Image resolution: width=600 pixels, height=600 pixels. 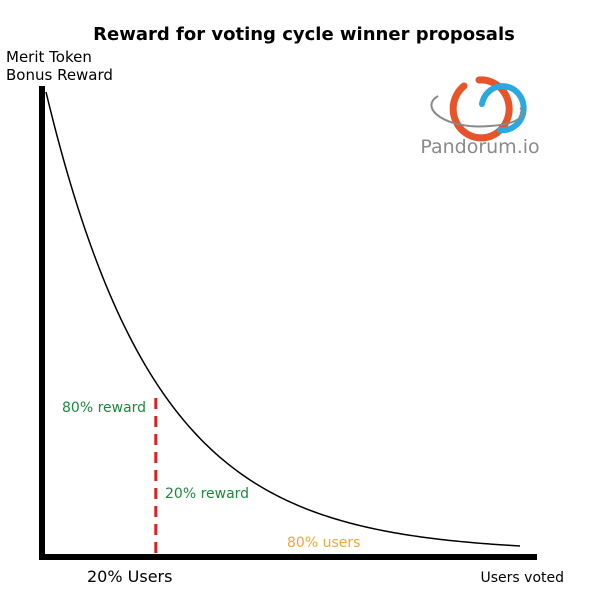 What do you see at coordinates (129, 576) in the screenshot?
I see `x-axis-label-left: 20% Users` at bounding box center [129, 576].